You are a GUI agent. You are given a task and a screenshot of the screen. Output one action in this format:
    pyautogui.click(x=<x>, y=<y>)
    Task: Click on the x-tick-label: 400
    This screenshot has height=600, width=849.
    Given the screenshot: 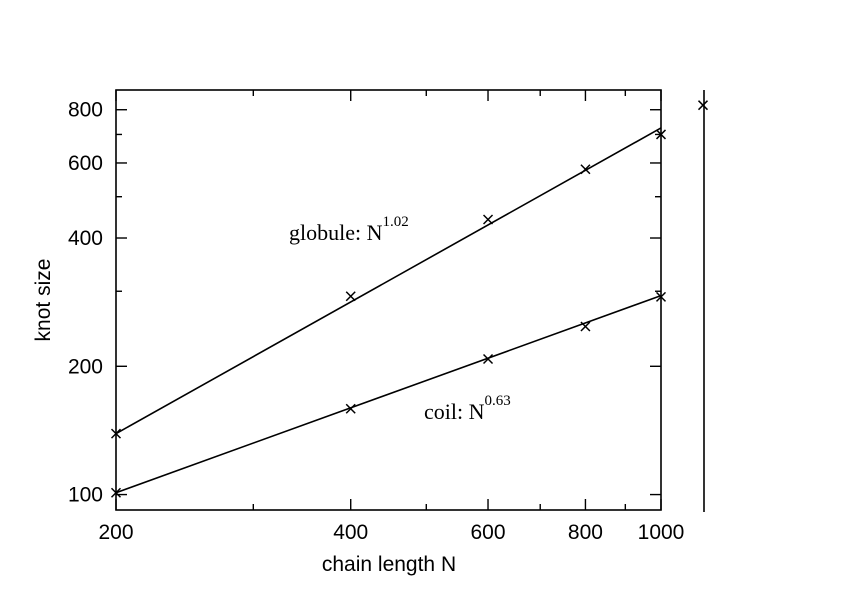 What is the action you would take?
    pyautogui.click(x=350, y=532)
    